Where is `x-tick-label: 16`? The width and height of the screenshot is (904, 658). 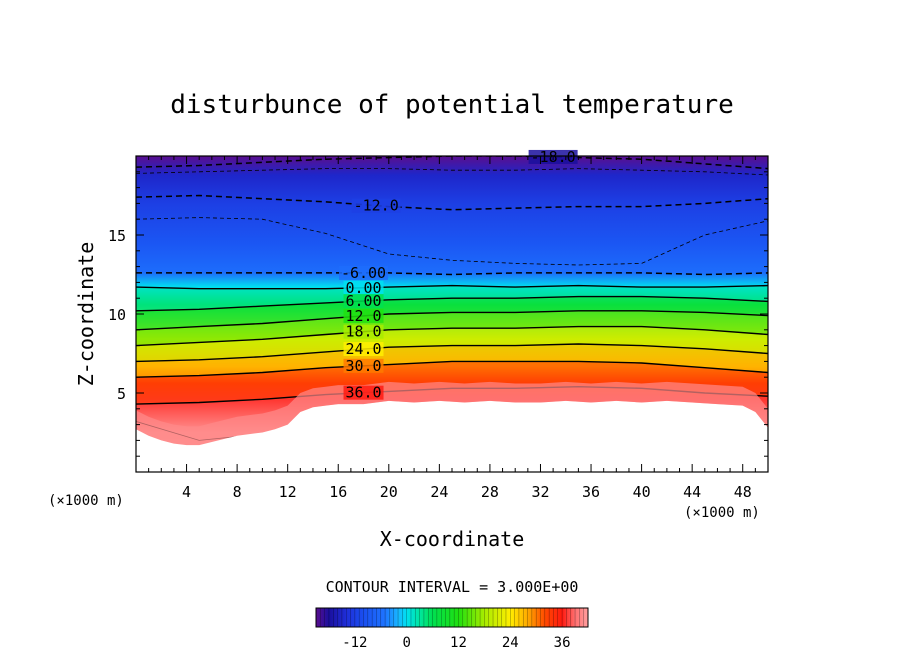
x-tick-label: 16 is located at coordinates (338, 492).